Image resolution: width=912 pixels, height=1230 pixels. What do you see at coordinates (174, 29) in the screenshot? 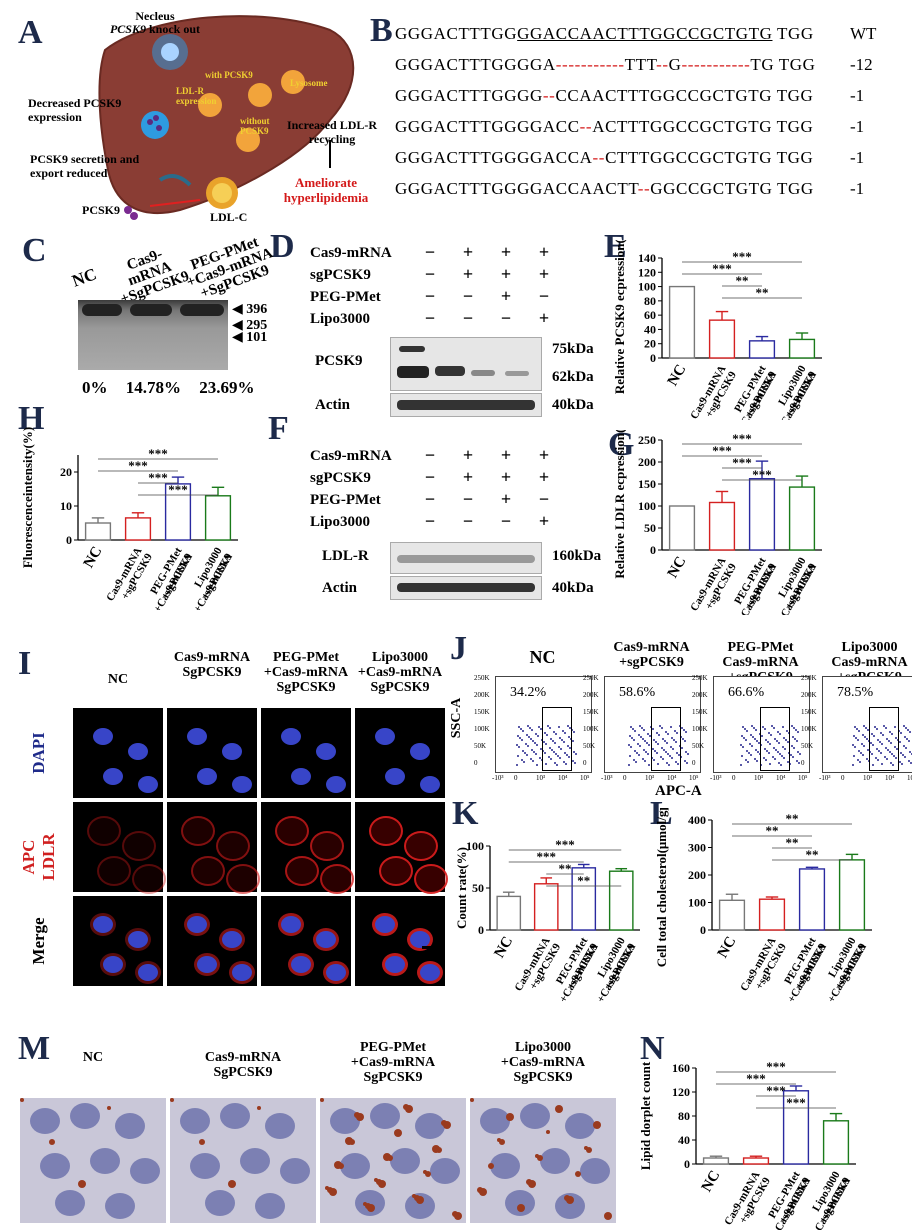
I see `knockout-text: knock out` at bounding box center [174, 29].